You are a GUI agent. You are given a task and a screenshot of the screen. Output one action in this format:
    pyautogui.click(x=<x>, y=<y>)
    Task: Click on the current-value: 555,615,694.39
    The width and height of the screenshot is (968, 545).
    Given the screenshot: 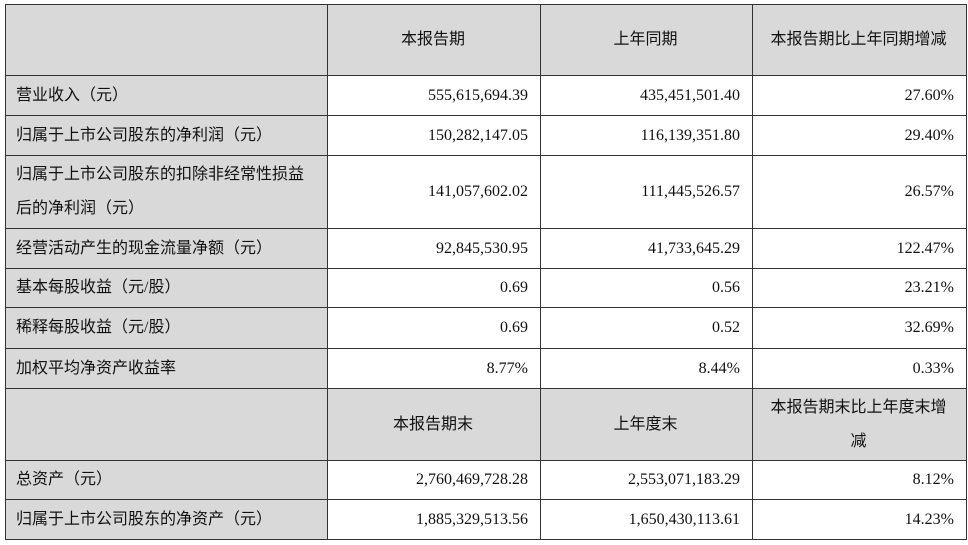 What is the action you would take?
    pyautogui.click(x=434, y=95)
    